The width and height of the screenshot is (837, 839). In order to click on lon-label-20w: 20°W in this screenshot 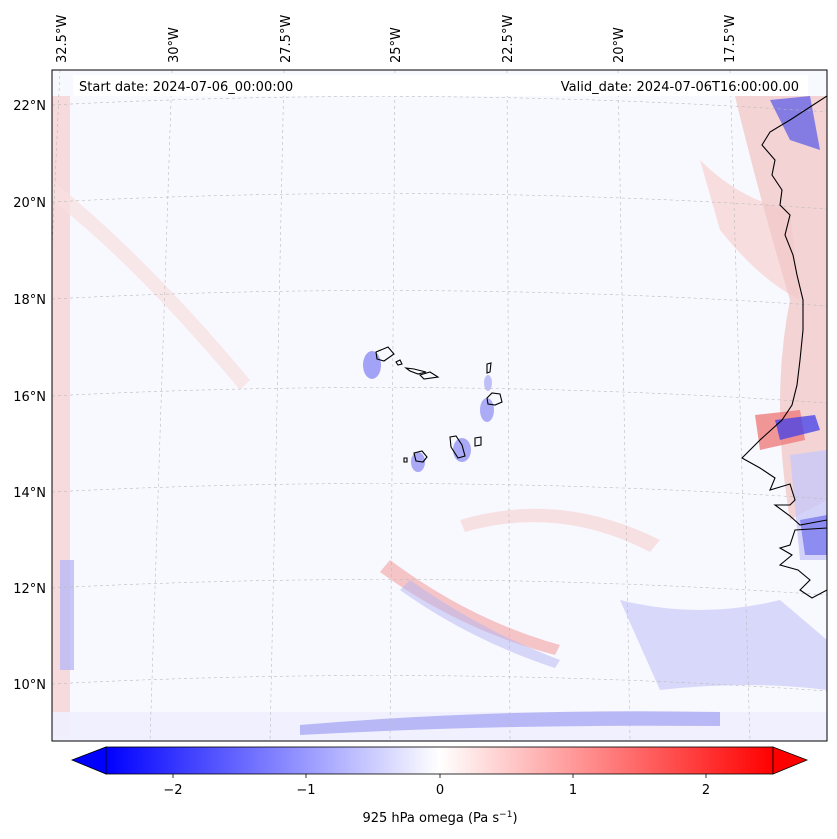, I will do `click(619, 45)`.